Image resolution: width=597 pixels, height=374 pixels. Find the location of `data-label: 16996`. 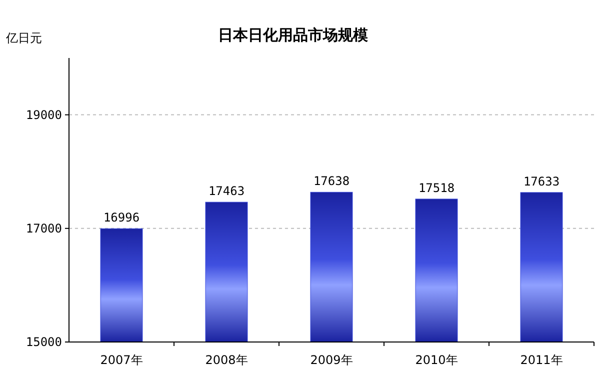

data-label: 16996 is located at coordinates (121, 217).